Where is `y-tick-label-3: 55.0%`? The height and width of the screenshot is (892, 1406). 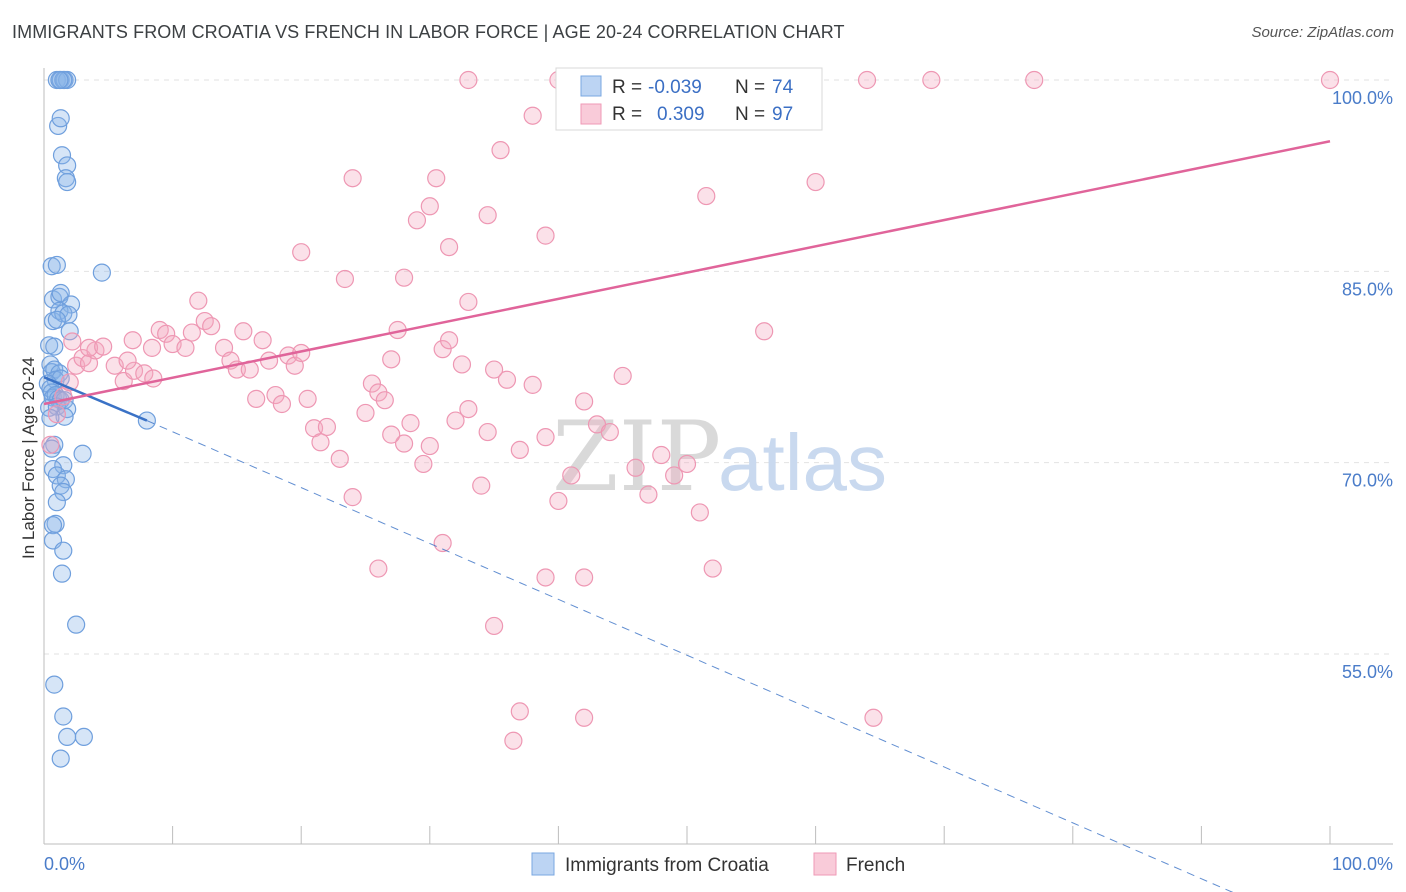
y-tick-label-3: 55.0% is located at coordinates (1367, 672).